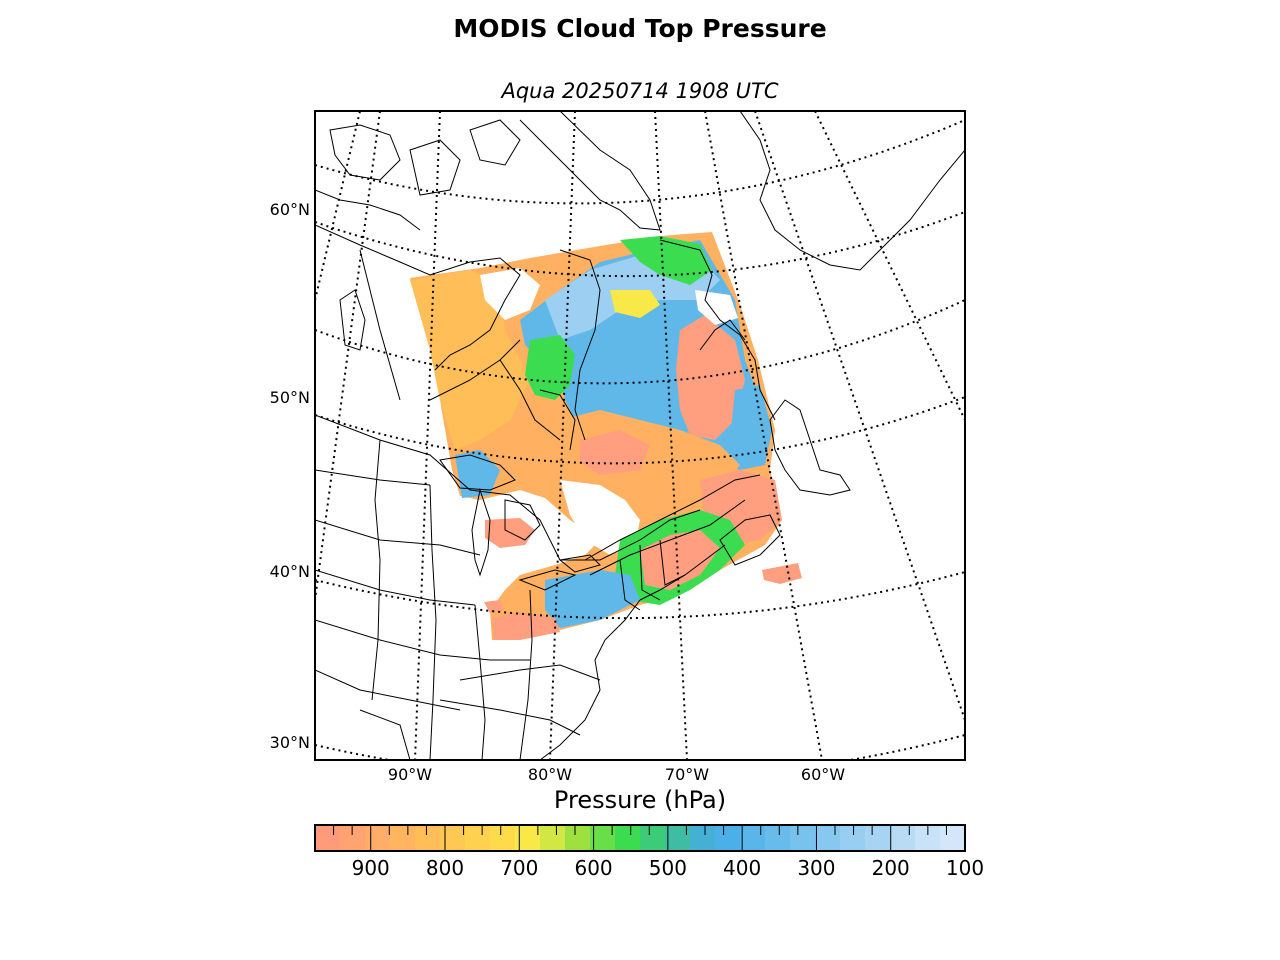 This screenshot has width=1280, height=960. I want to click on lat-label-60: 60°N, so click(290, 209).